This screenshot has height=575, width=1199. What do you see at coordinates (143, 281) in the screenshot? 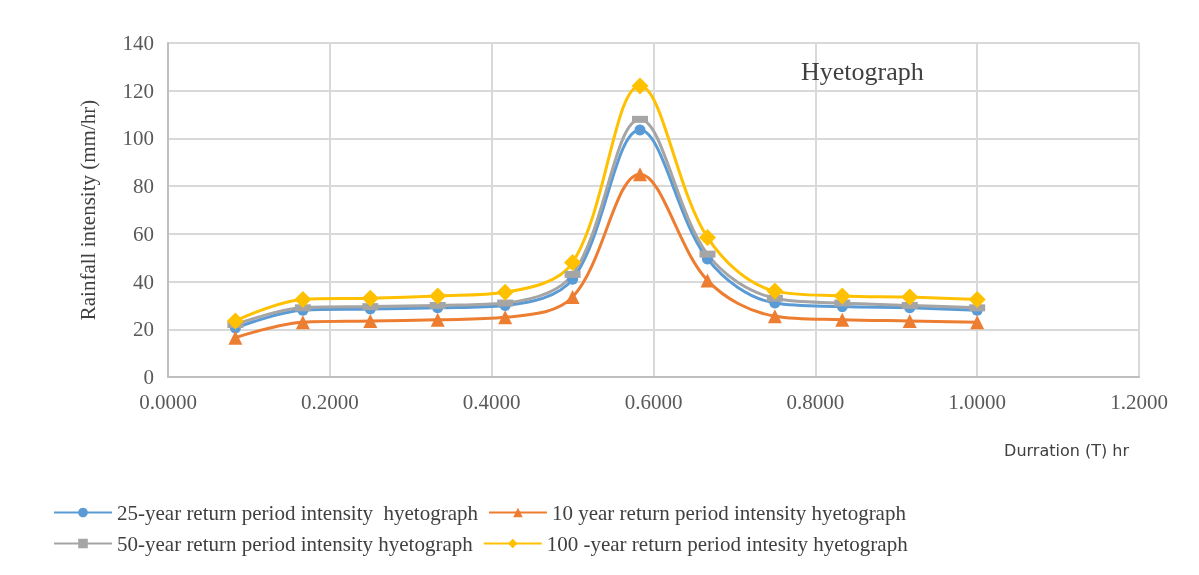
I see `y-tick-label: 40` at bounding box center [143, 281].